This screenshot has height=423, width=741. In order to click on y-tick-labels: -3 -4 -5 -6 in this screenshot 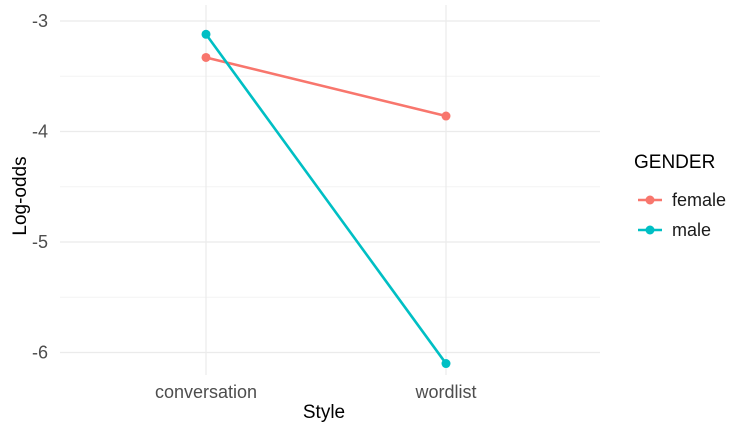, I will do `click(40, 187)`.